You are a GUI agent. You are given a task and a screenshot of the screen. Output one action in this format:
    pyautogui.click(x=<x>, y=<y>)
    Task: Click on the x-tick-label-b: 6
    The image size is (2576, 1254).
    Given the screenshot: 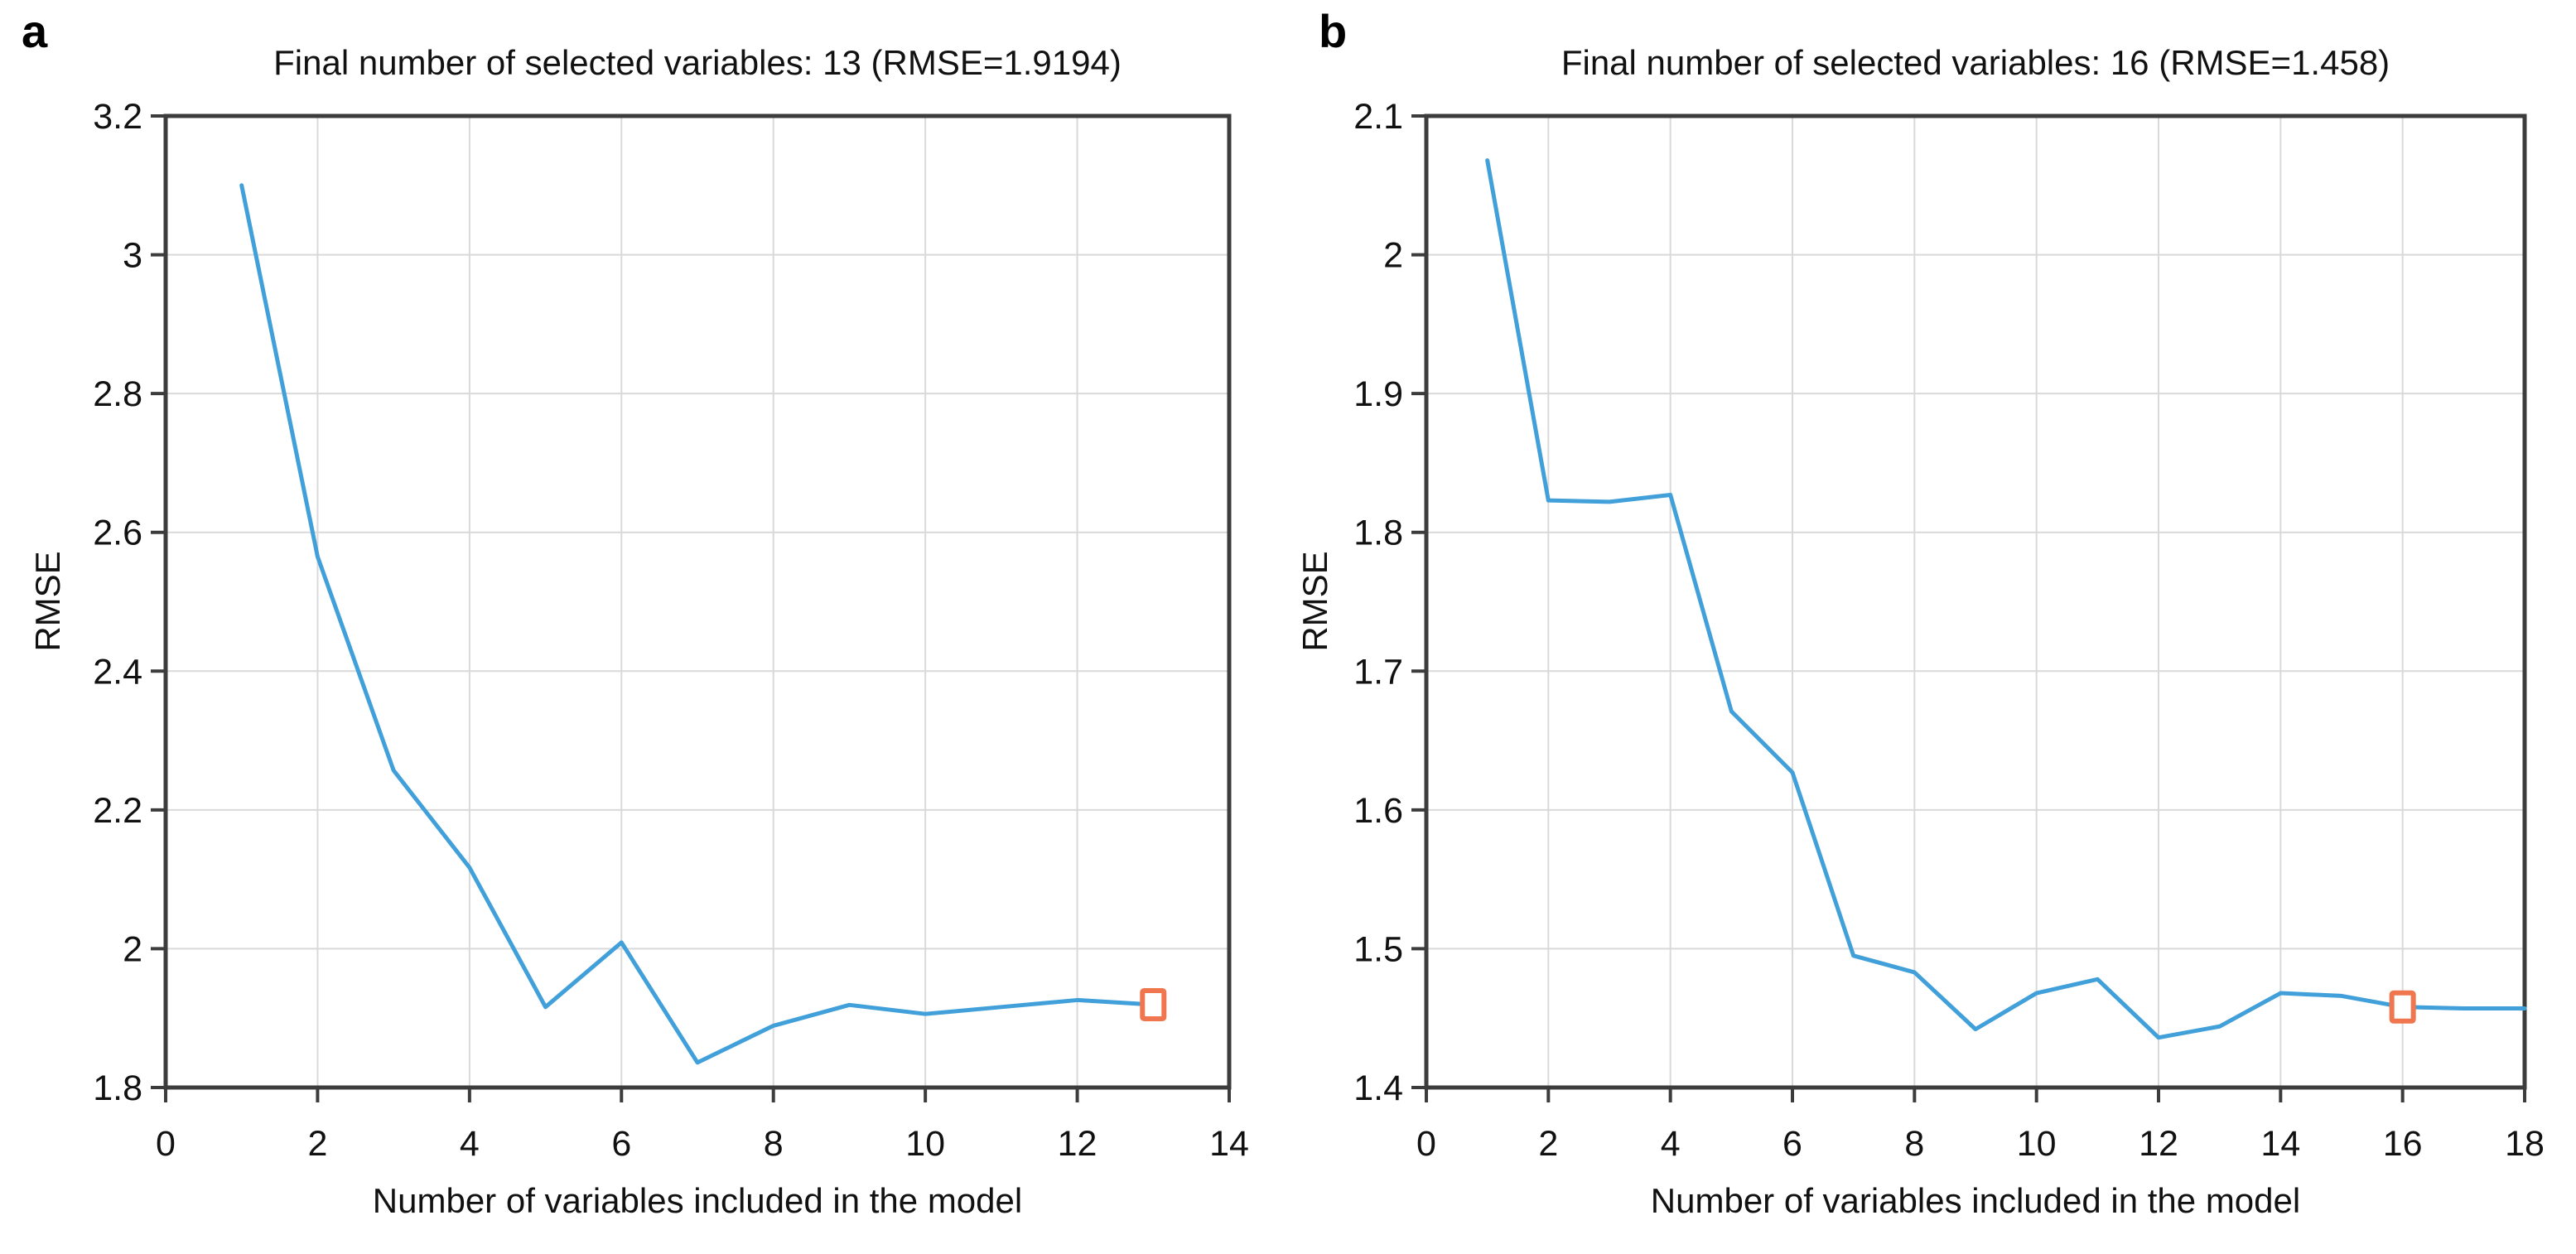 What is the action you would take?
    pyautogui.click(x=1792, y=1144)
    